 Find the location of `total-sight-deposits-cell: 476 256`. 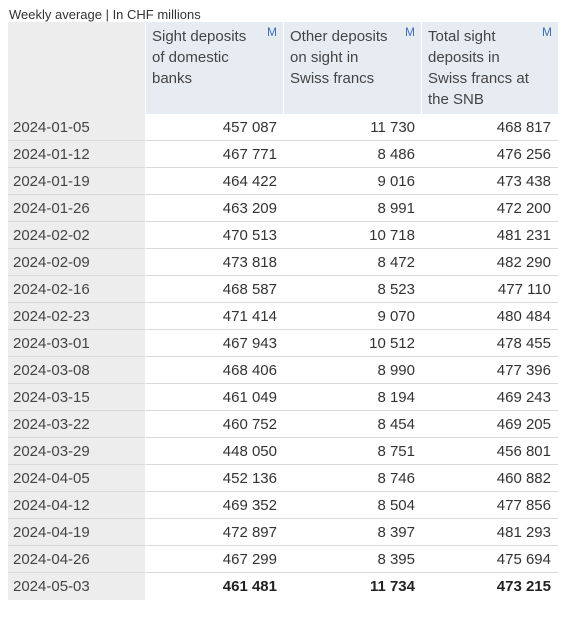

total-sight-deposits-cell: 476 256 is located at coordinates (490, 154).